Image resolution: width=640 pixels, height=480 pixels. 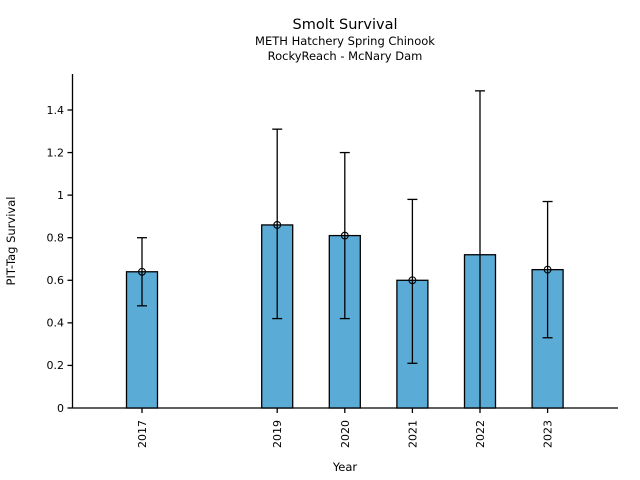 I want to click on y-tick-label: 0.4, so click(x=56, y=323).